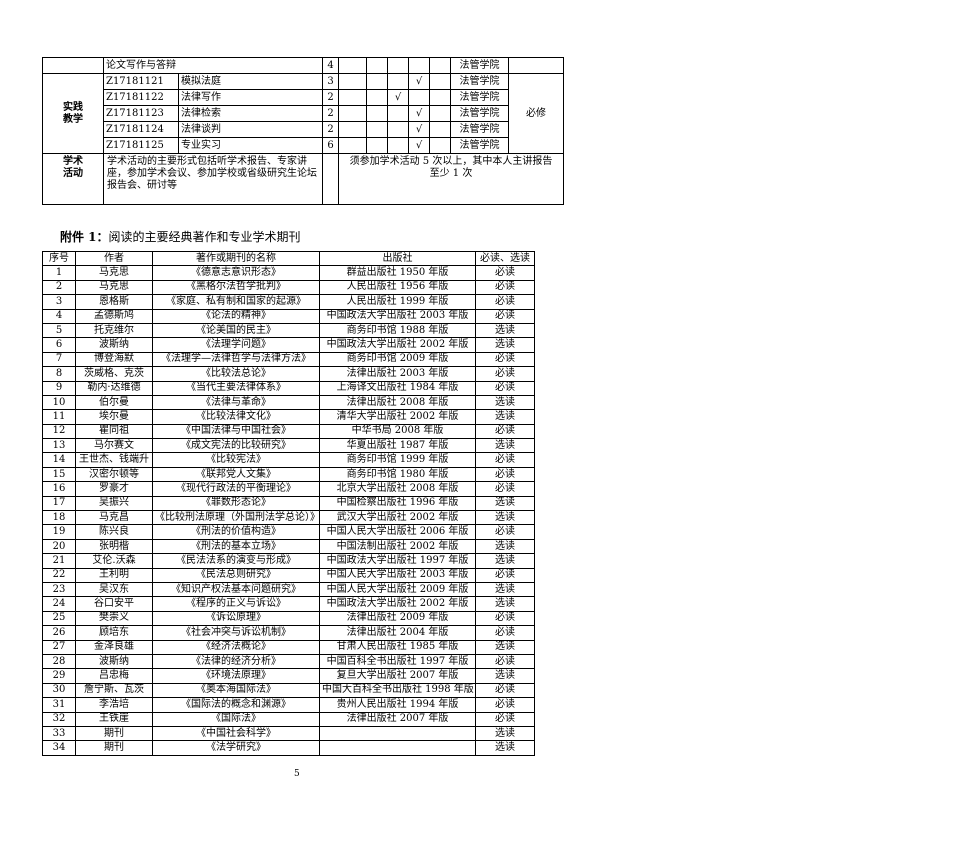  I want to click on author: 马克思, so click(114, 287).